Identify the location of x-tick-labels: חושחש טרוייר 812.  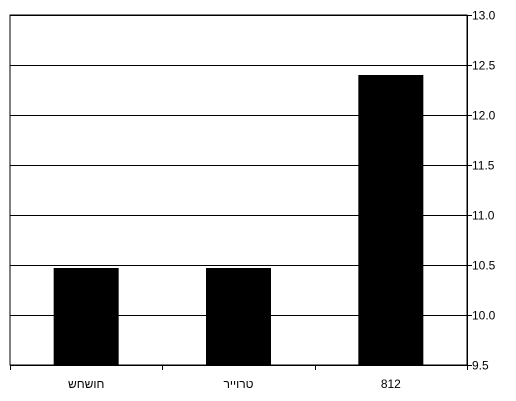
(234, 384).